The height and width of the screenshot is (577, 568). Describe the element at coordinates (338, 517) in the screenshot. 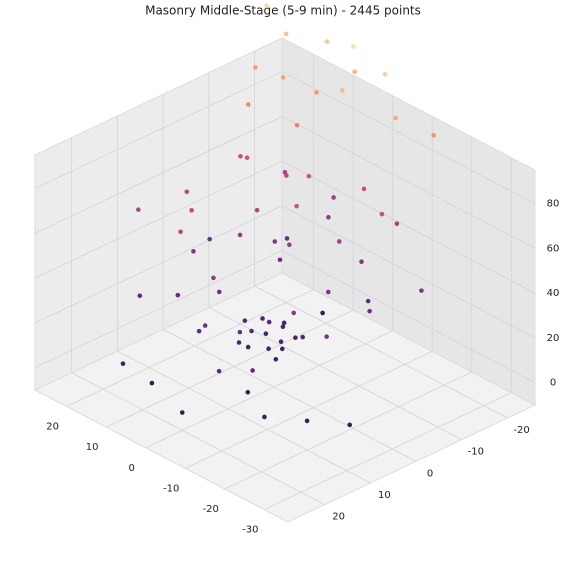

I see `y-tick-label: 20` at that location.